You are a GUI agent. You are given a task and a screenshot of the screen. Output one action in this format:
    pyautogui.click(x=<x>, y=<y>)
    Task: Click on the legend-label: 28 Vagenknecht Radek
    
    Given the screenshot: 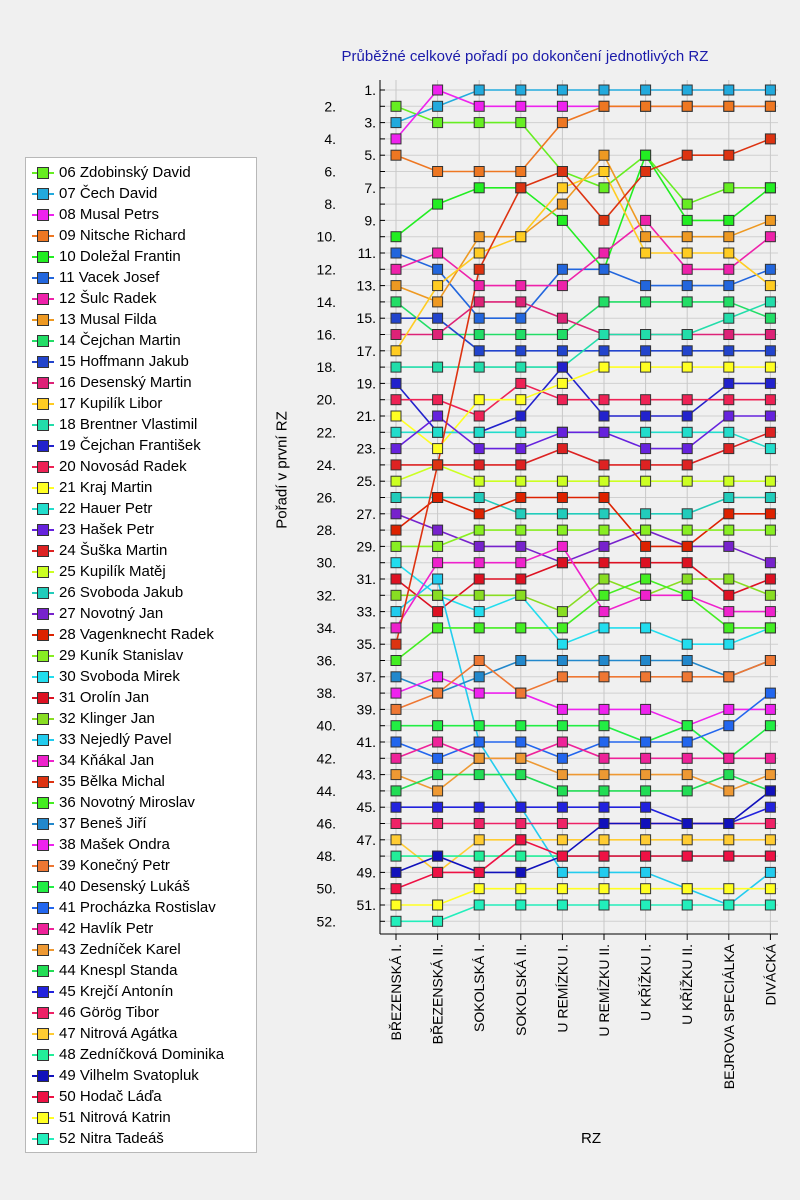 What is the action you would take?
    pyautogui.click(x=136, y=634)
    